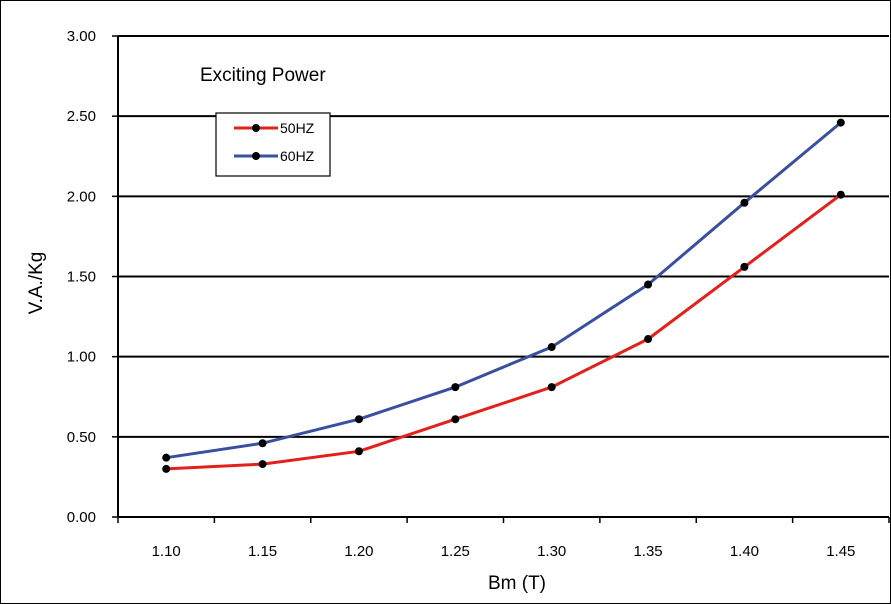  I want to click on legend-marker-60hz, so click(256, 156).